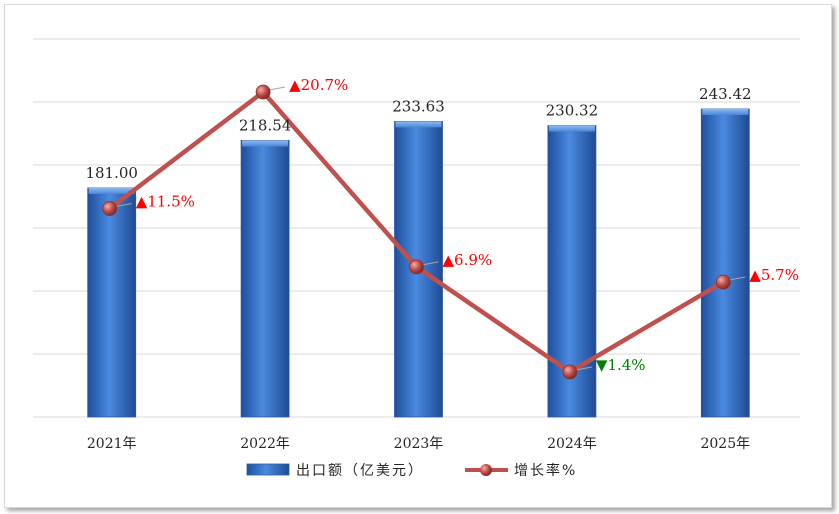  I want to click on bar-value-label: 181.00, so click(111, 173).